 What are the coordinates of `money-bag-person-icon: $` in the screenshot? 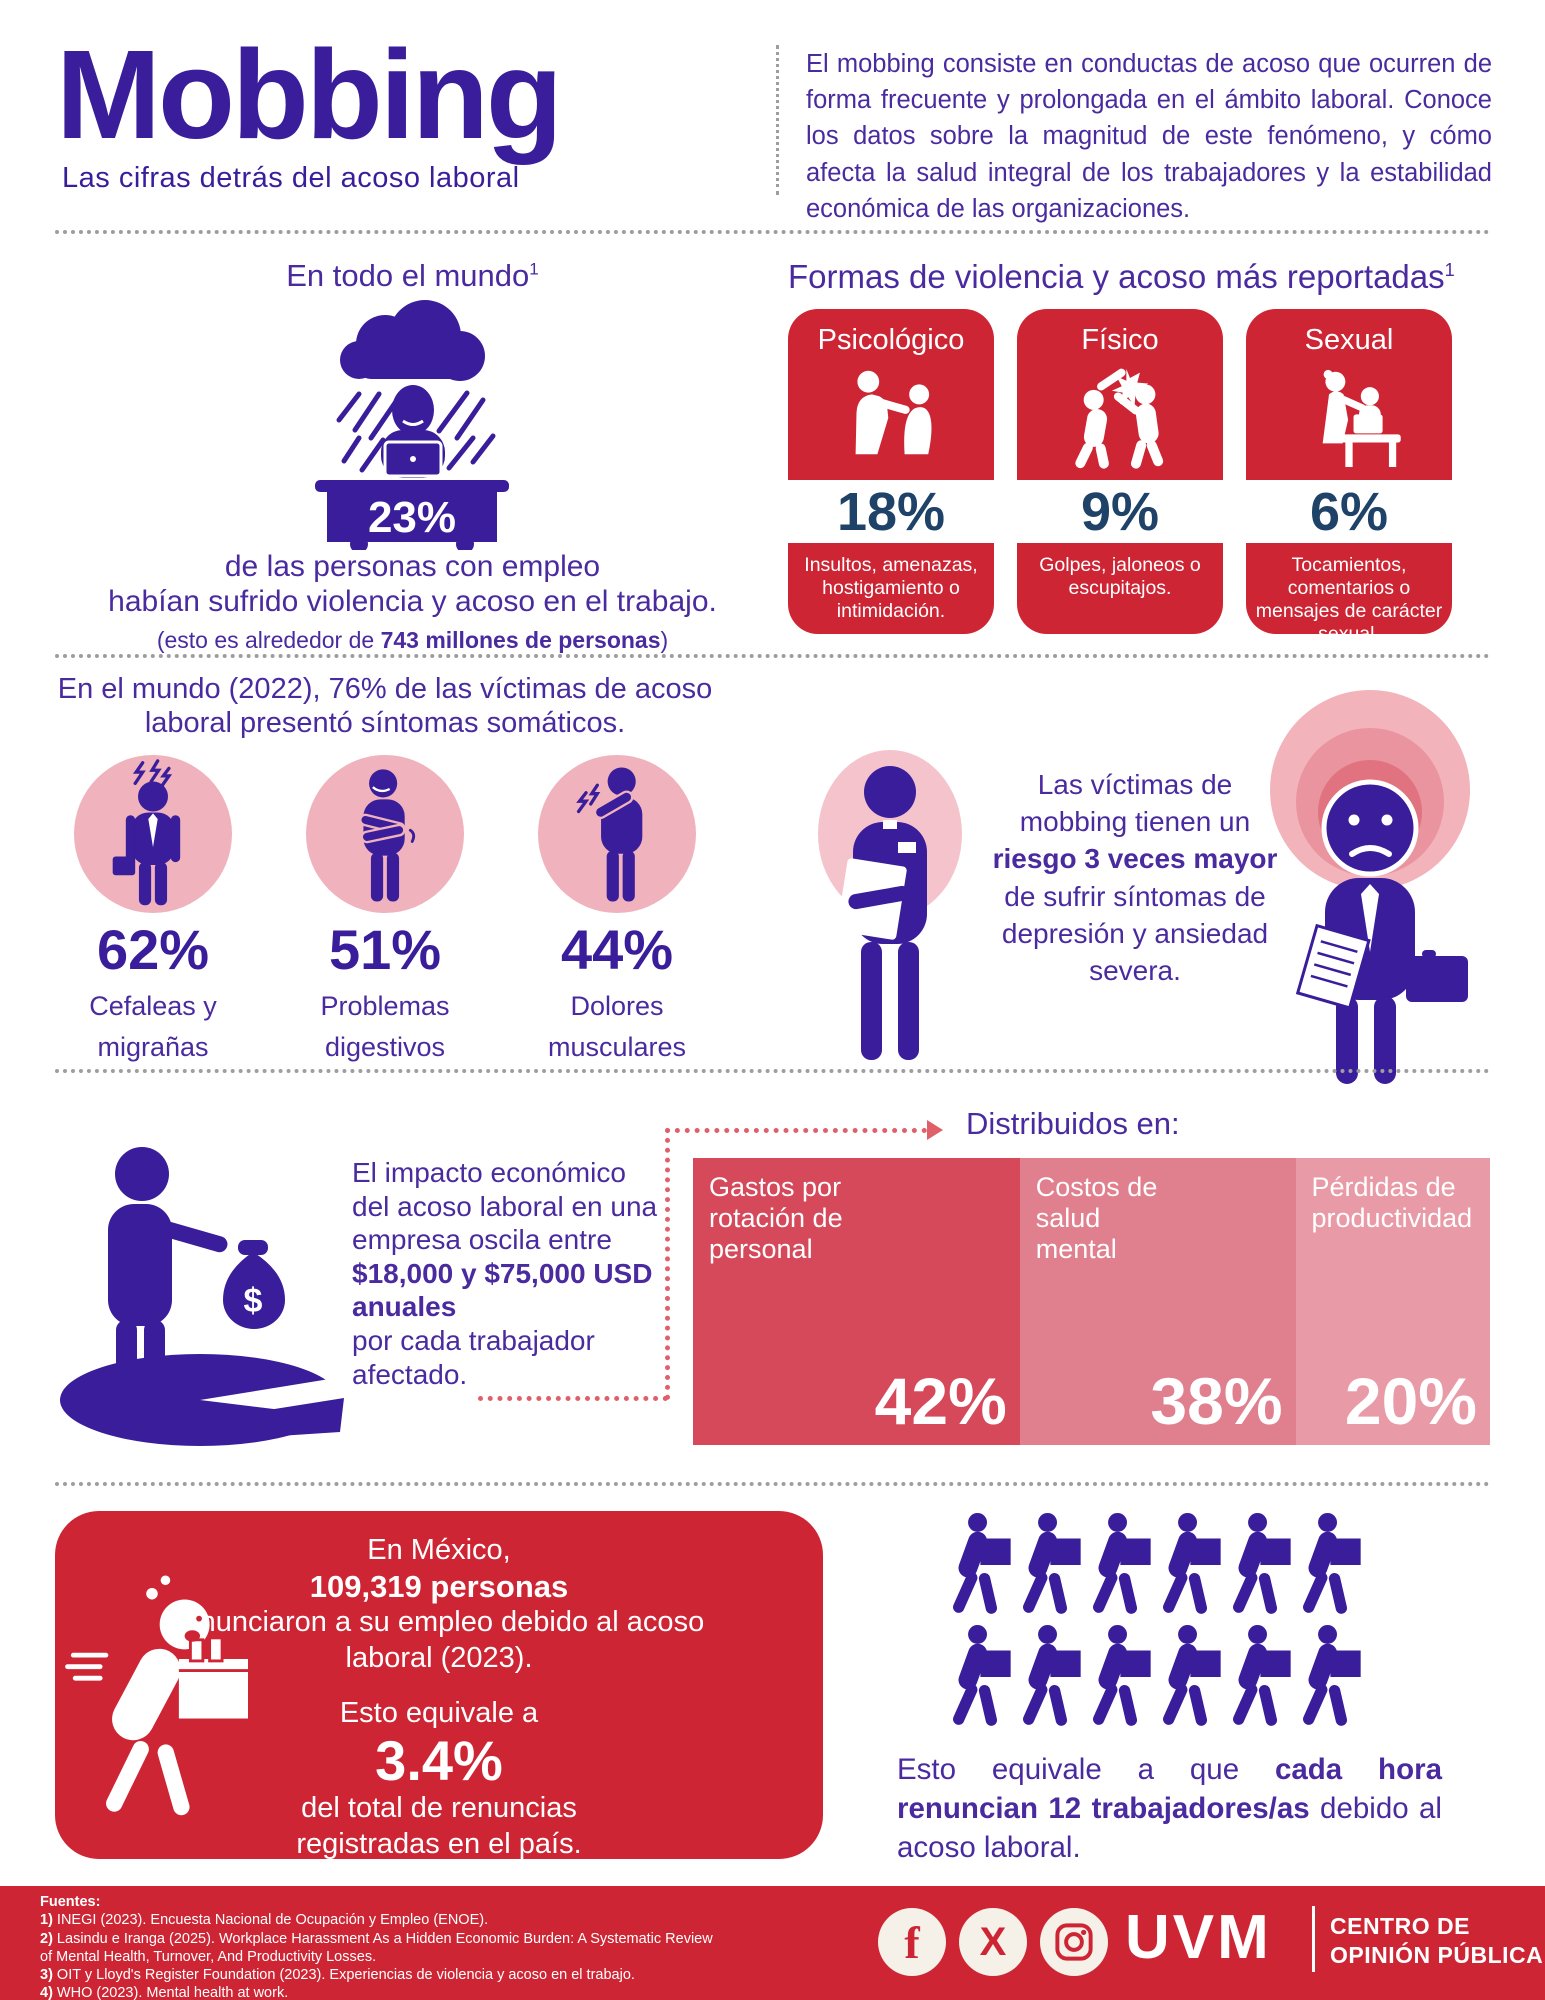 It's located at (204, 1296).